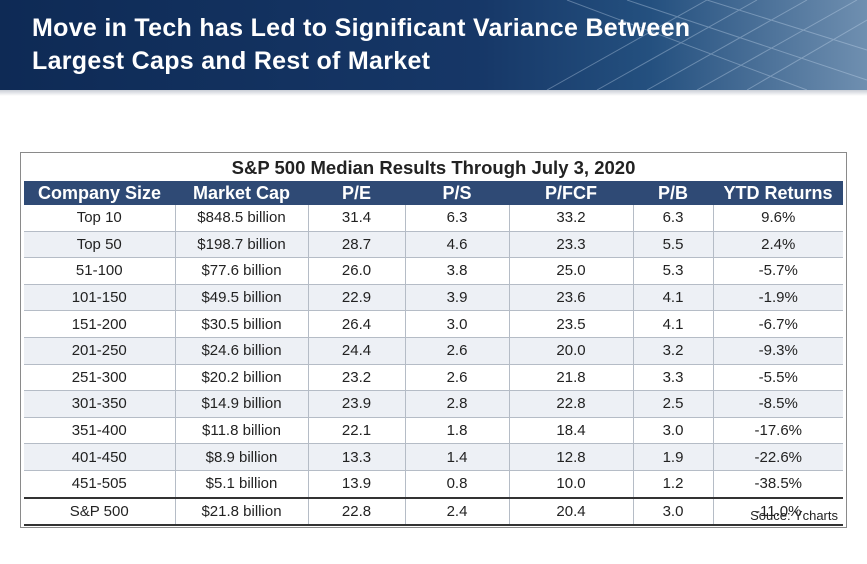  I want to click on pe-cell: 13.3, so click(357, 457).